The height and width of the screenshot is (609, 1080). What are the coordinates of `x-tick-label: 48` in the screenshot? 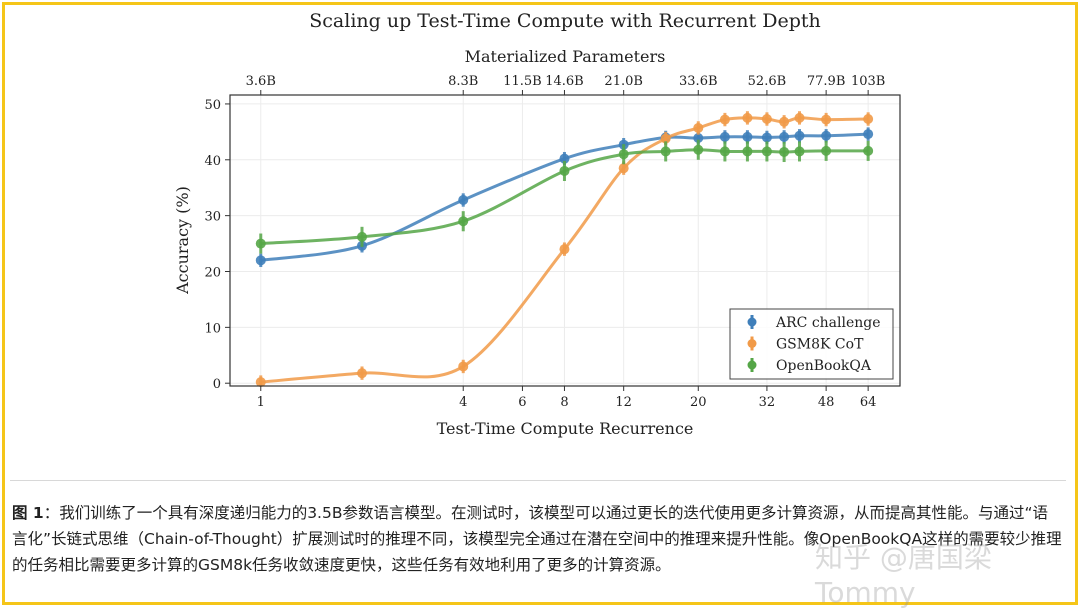 It's located at (826, 402).